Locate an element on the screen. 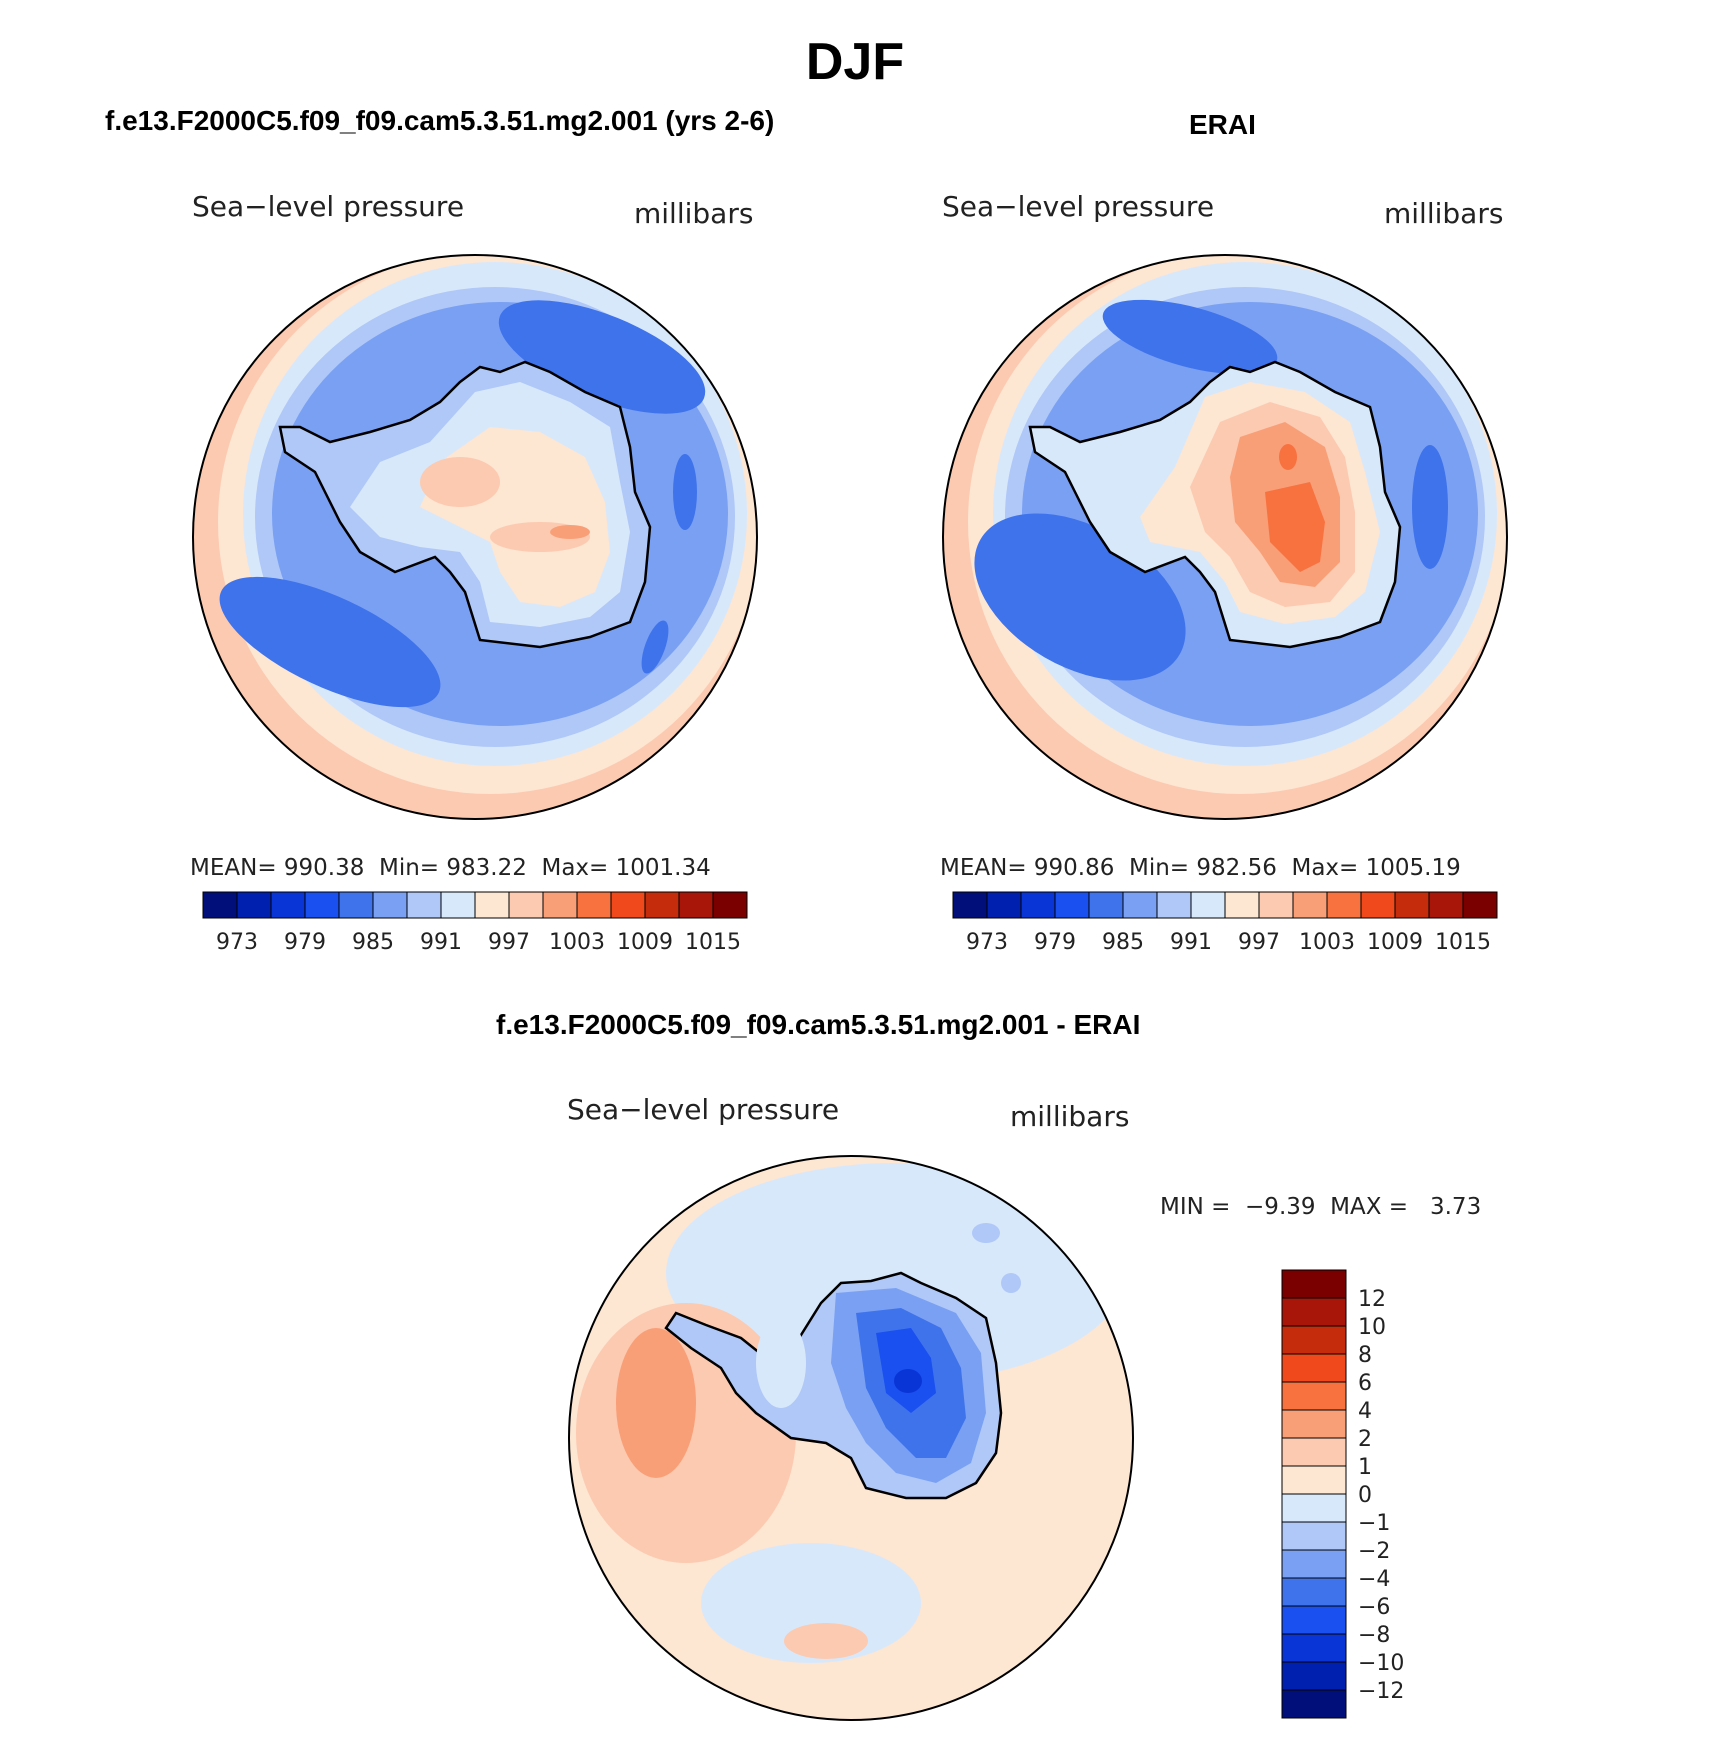 The image size is (1710, 1738). colorbar-tick-label: 0 is located at coordinates (1365, 1495).